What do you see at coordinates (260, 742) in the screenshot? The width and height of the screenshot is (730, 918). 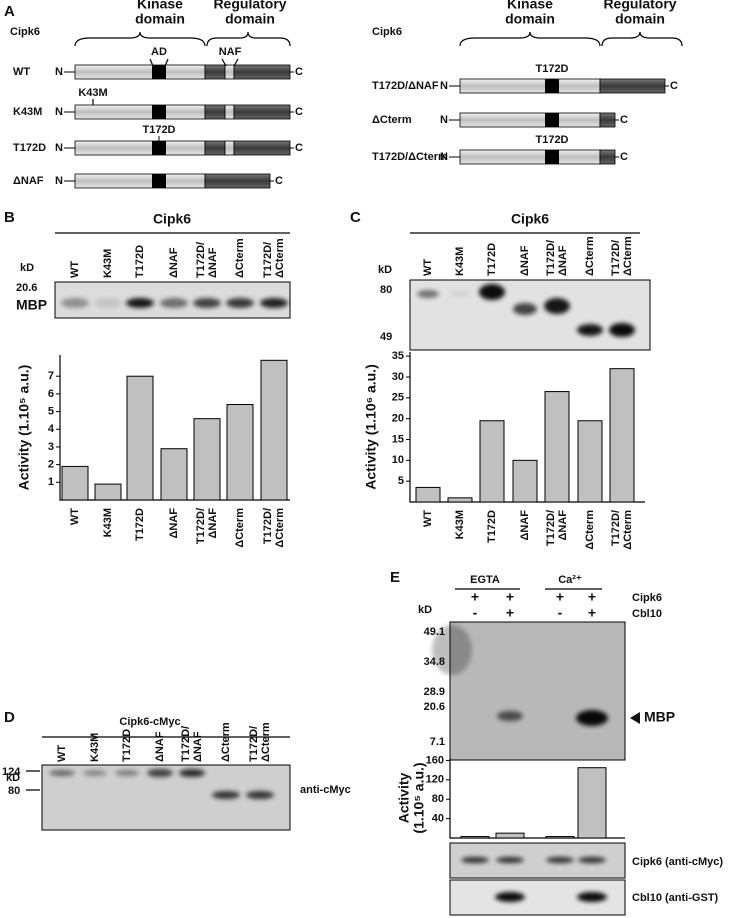 I see `lane-label: T172D/ΔCterm` at bounding box center [260, 742].